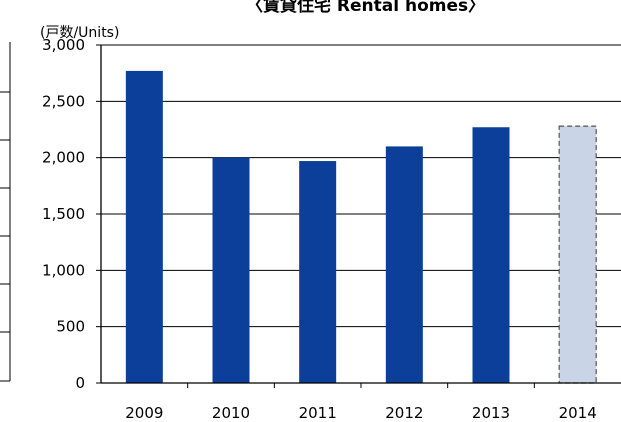 This screenshot has height=422, width=621. I want to click on bar-2011, so click(318, 272).